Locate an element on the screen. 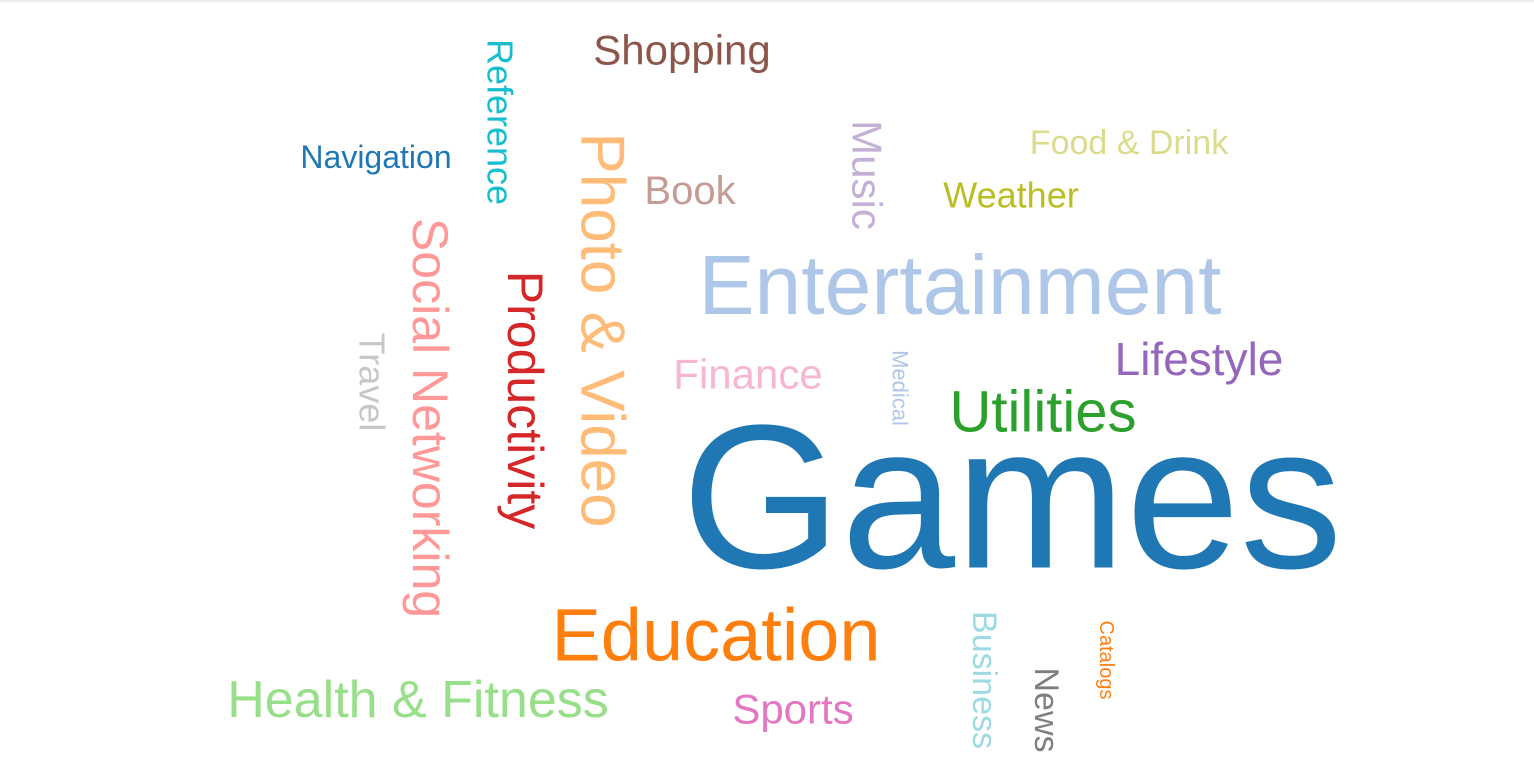  word-weather: Weather is located at coordinates (1010, 195).